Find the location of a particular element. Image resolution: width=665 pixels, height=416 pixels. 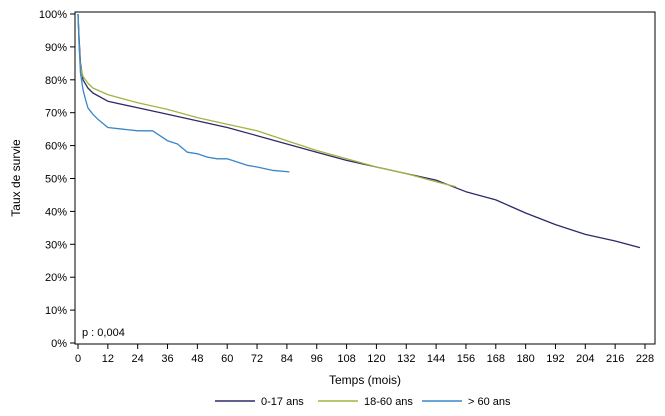

x-tick-label: 120 is located at coordinates (376, 359).